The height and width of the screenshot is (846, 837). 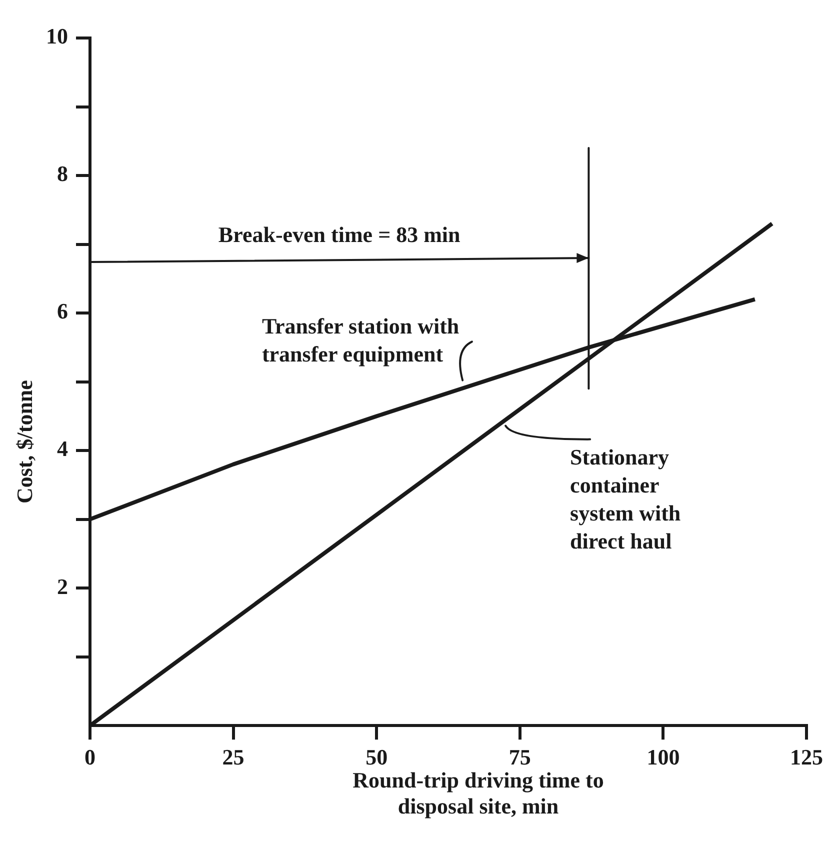 I want to click on x-tick-label: 25, so click(x=233, y=757).